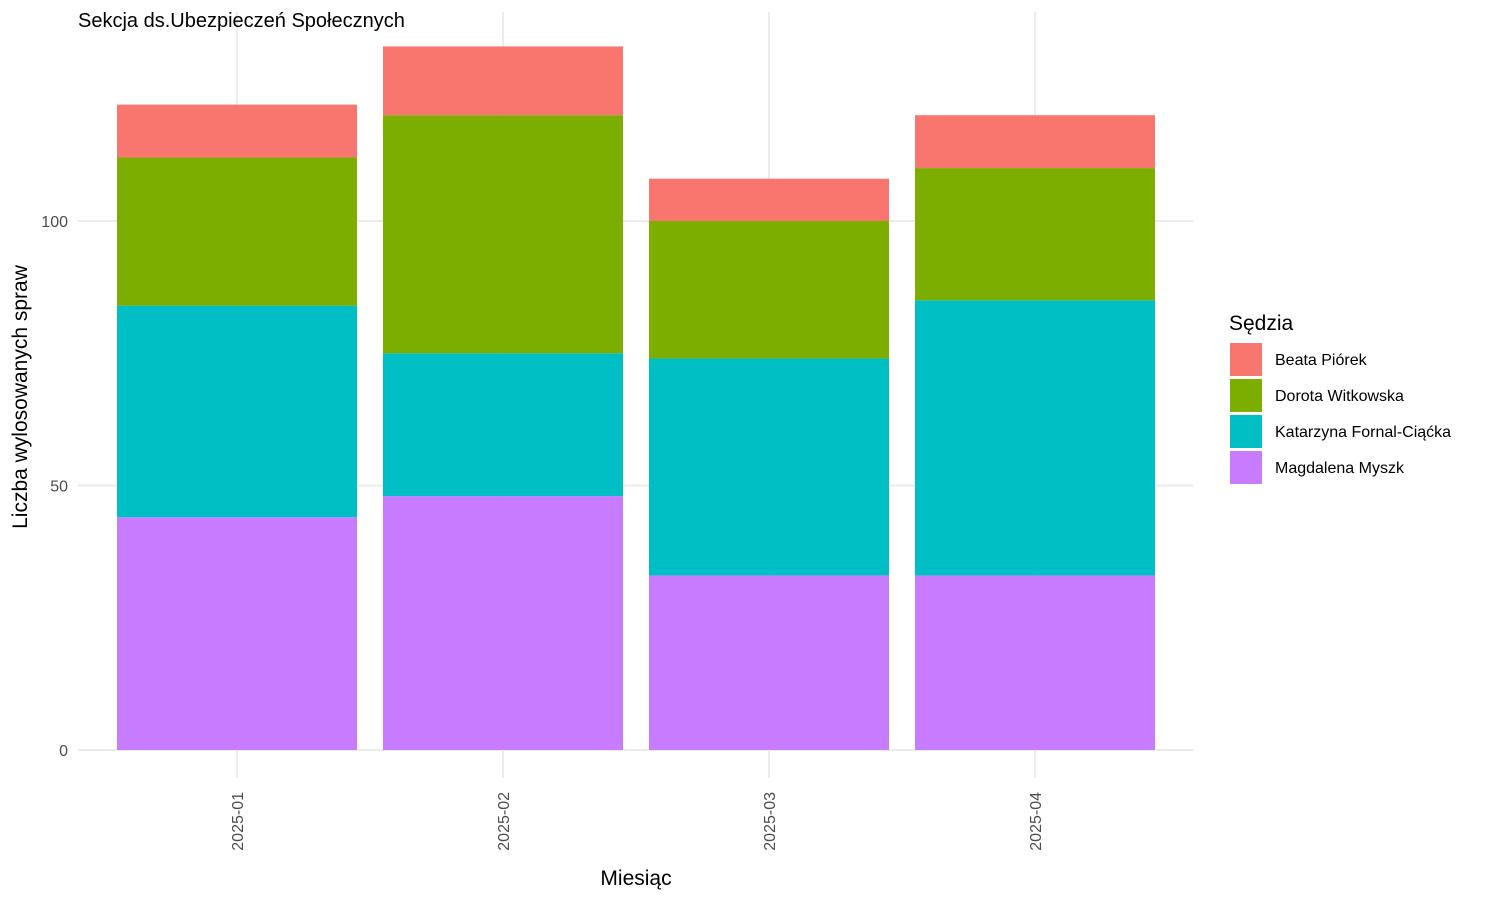  What do you see at coordinates (54, 222) in the screenshot?
I see `y-tick-label: 100` at bounding box center [54, 222].